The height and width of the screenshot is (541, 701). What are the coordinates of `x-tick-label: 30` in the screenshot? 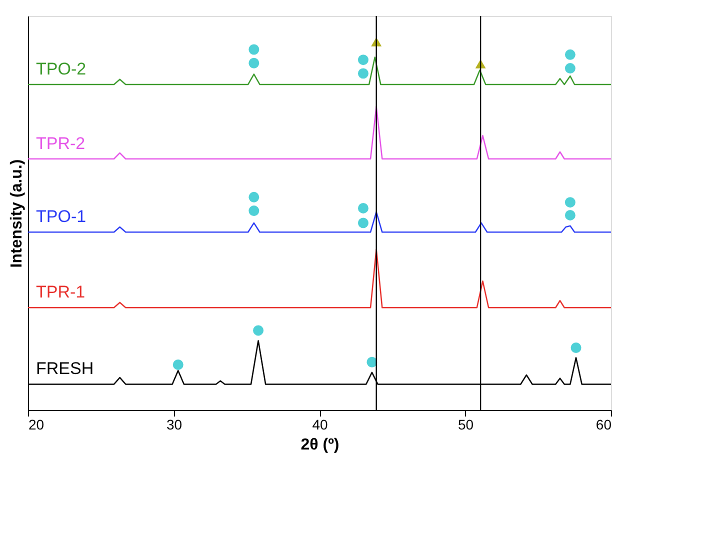 It's located at (174, 424).